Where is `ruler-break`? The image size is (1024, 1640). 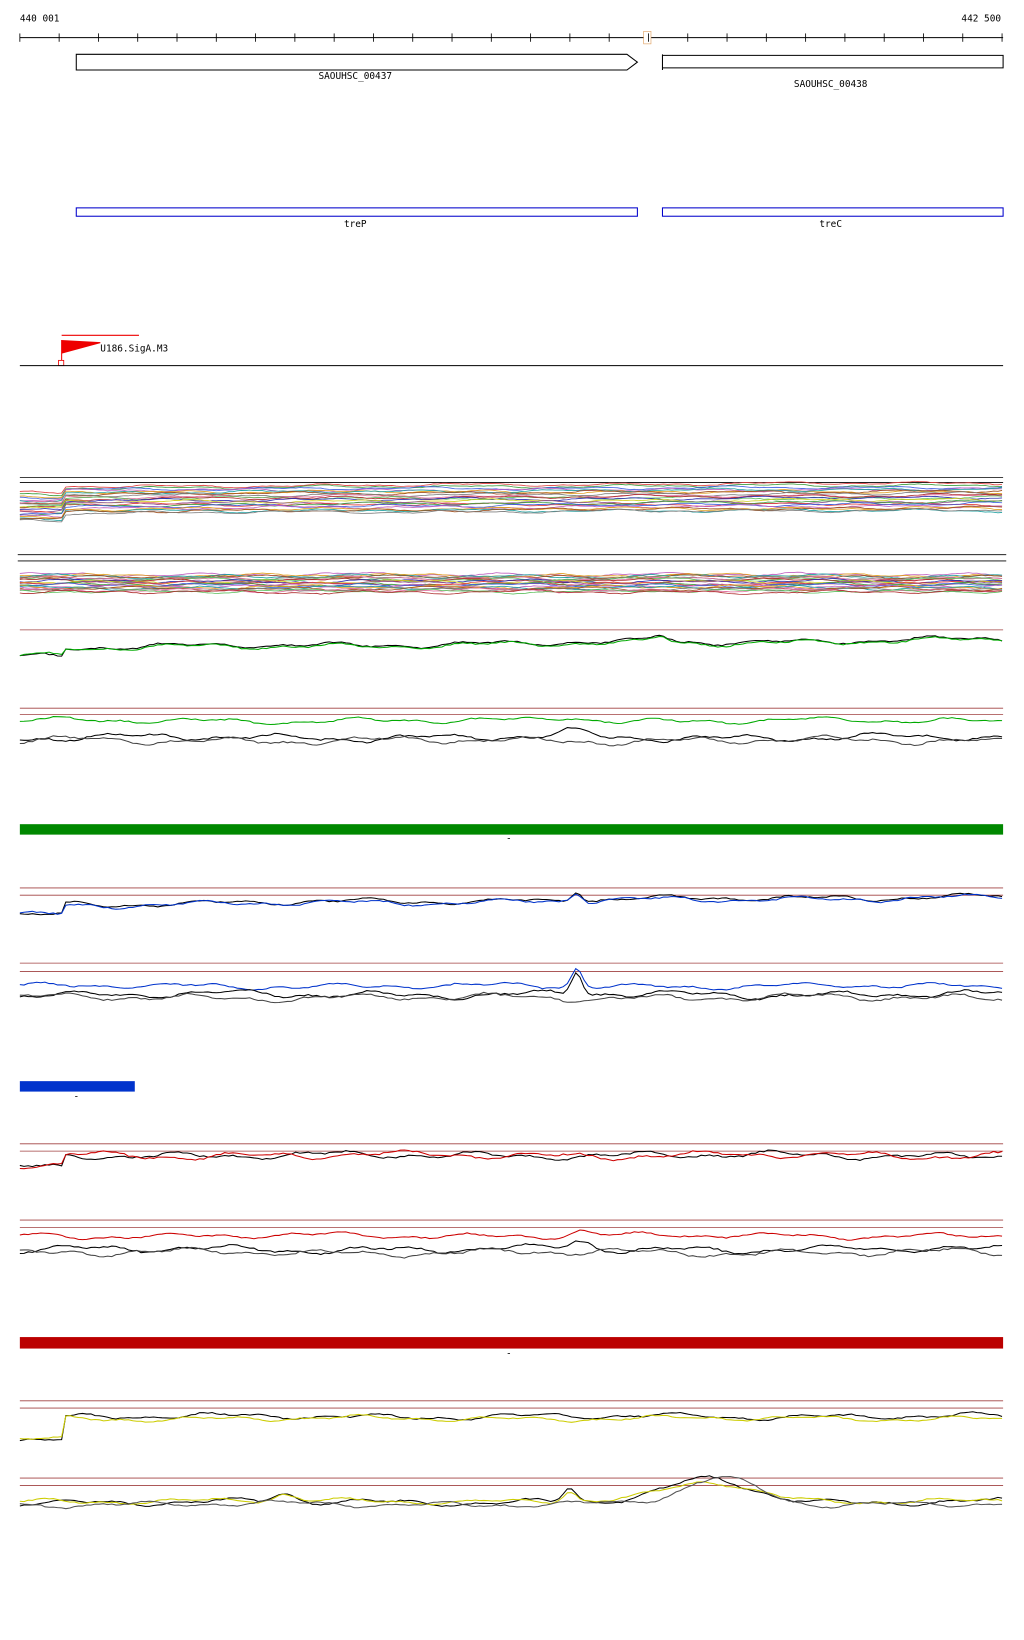 ruler-break is located at coordinates (647, 38).